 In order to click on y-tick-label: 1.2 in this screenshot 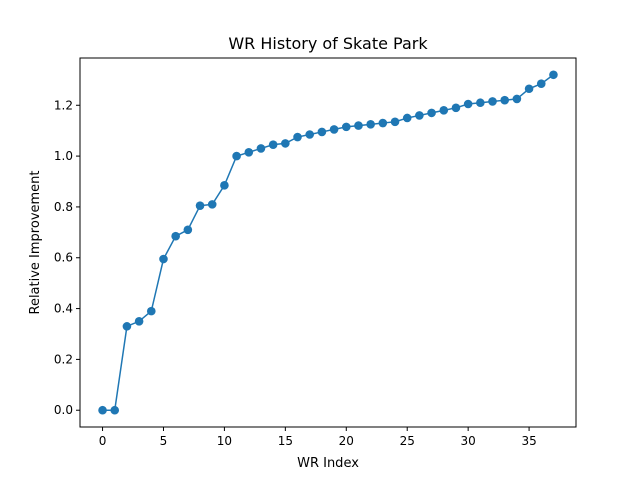, I will do `click(63, 105)`.